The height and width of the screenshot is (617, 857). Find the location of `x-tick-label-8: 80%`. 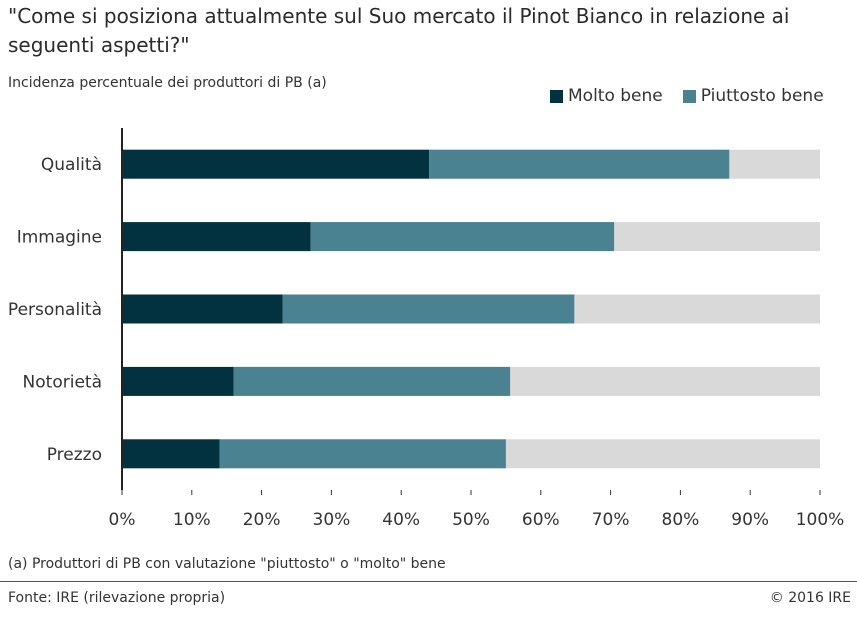

x-tick-label-8: 80% is located at coordinates (681, 520).